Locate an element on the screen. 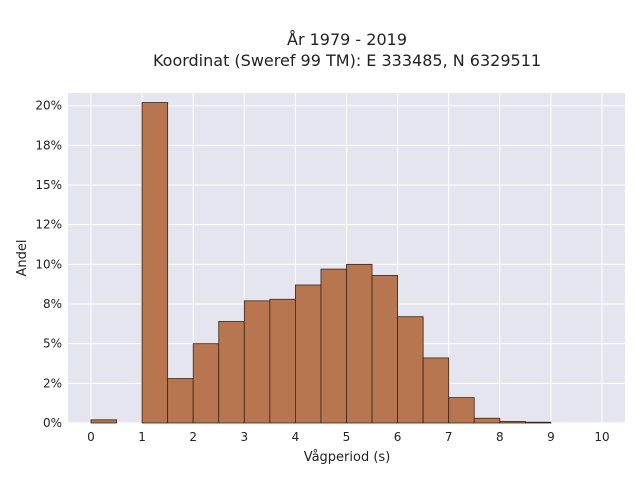  y-tick-label-6: 15% is located at coordinates (48, 185).